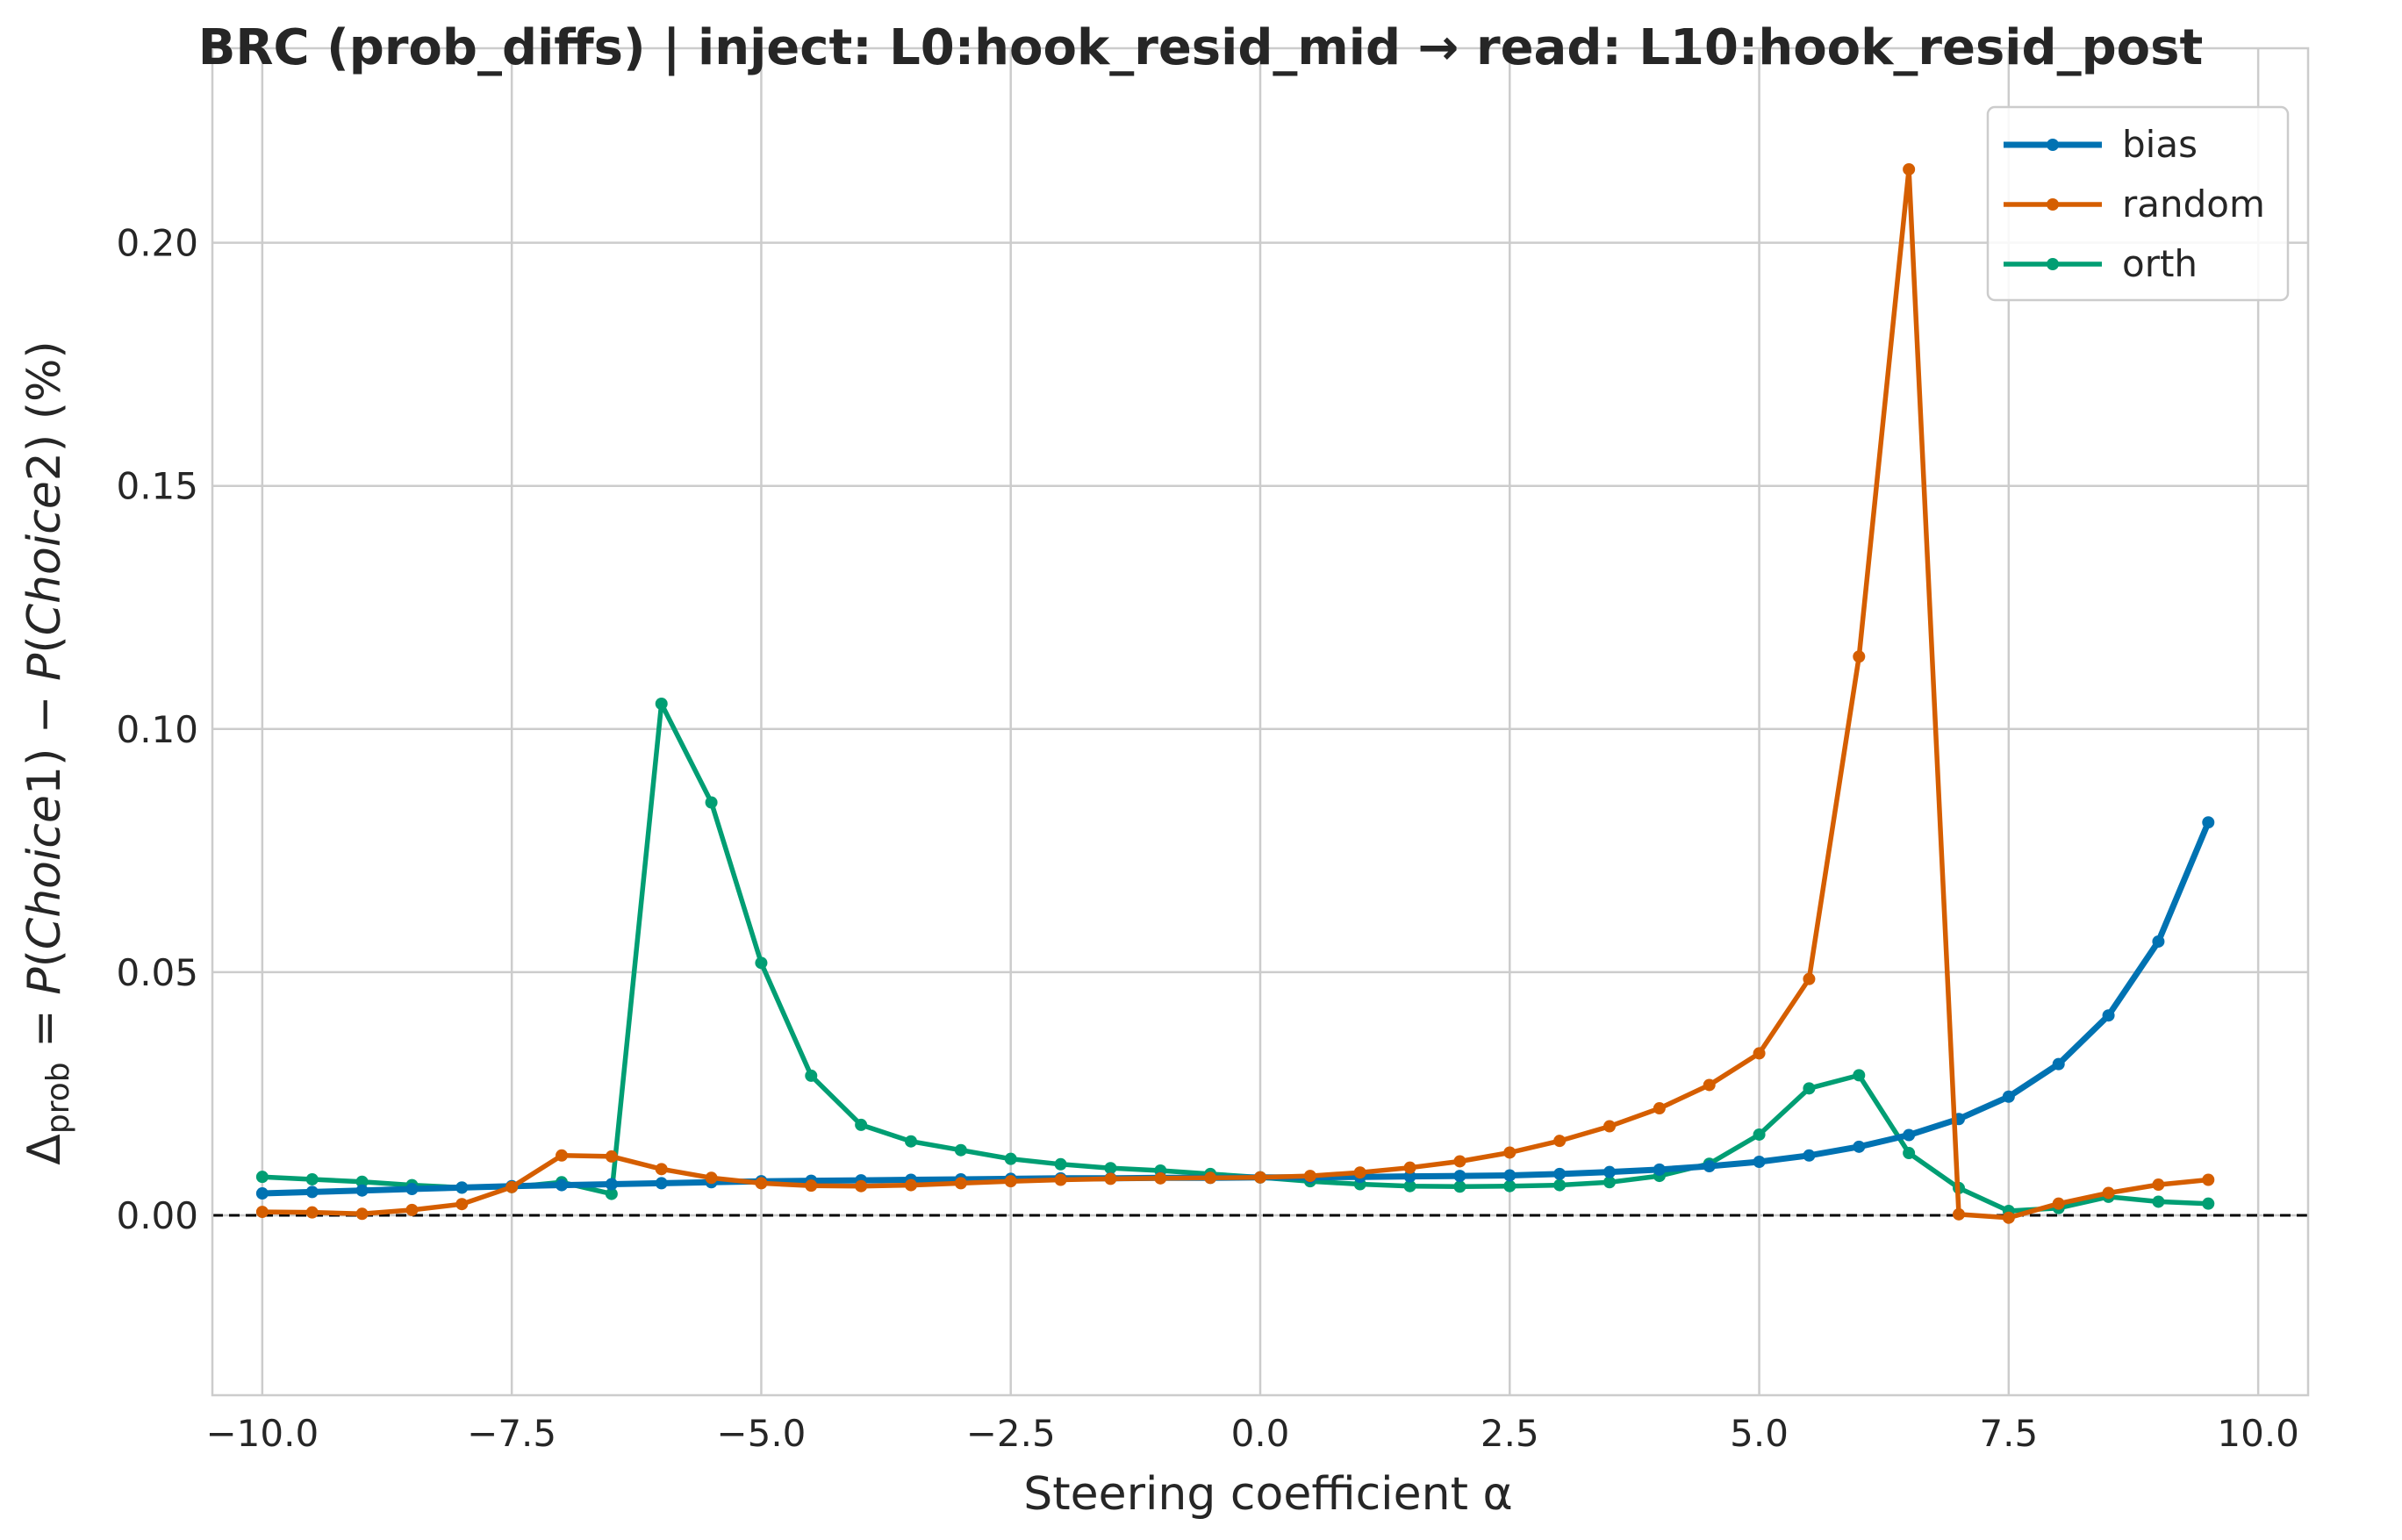  I want to click on x-tick-label: −2.5, so click(1011, 1433).